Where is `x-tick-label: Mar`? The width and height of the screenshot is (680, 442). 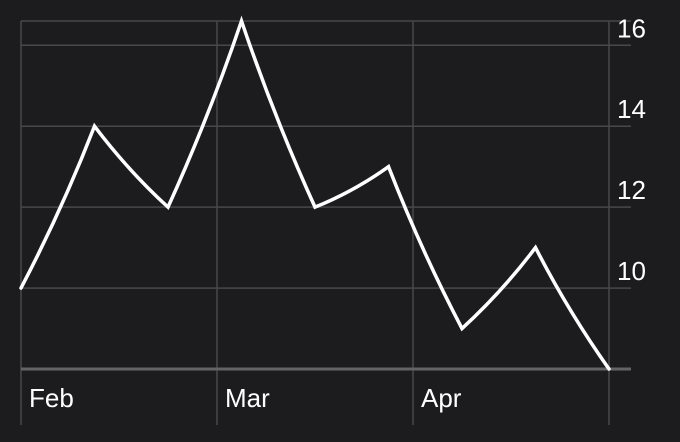
x-tick-label: Mar is located at coordinates (247, 398).